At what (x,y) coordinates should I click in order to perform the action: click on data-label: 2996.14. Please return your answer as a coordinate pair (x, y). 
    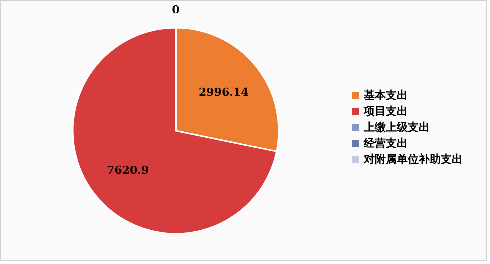
    Looking at the image, I should click on (224, 92).